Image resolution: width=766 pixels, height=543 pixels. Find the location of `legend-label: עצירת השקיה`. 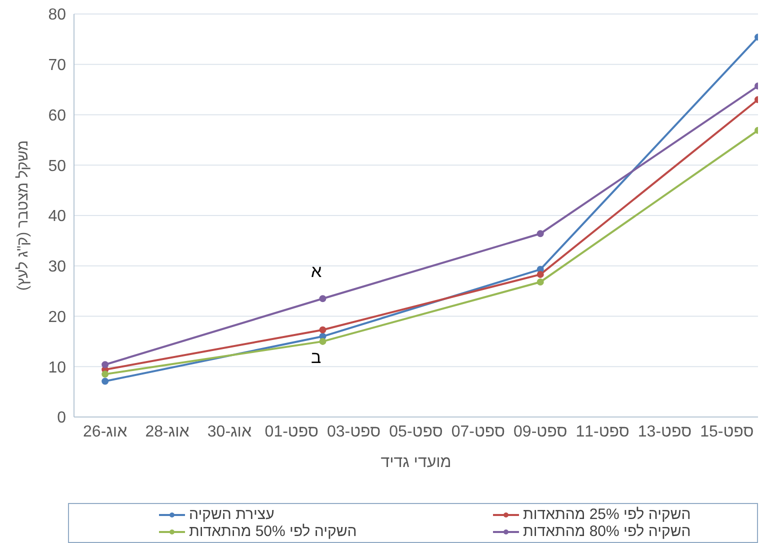

legend-label: עצירת השקיה is located at coordinates (231, 514).